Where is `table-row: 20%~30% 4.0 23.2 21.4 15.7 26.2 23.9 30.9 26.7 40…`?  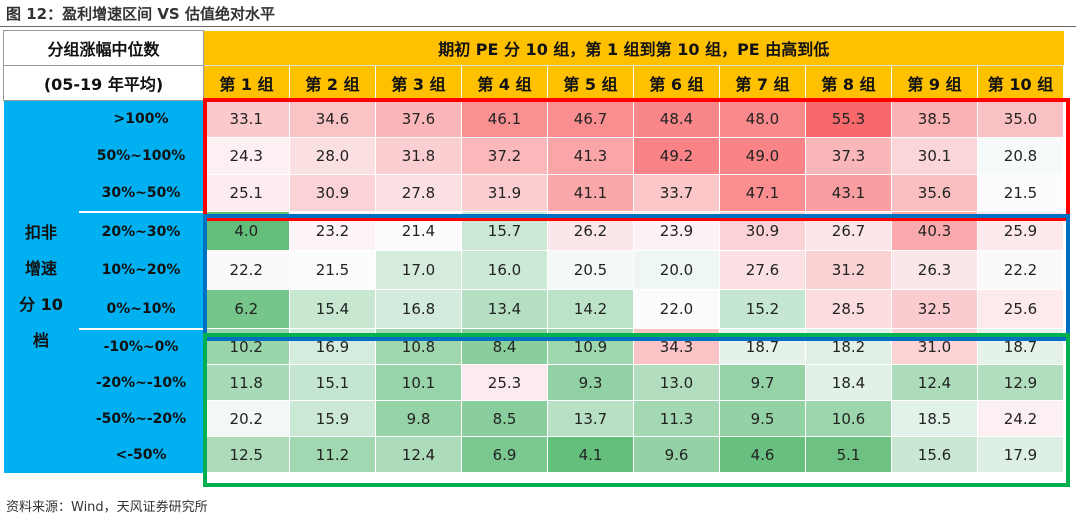 table-row: 20%~30% 4.0 23.2 21.4 15.7 26.2 23.9 30.9 26.7 40… is located at coordinates (534, 230).